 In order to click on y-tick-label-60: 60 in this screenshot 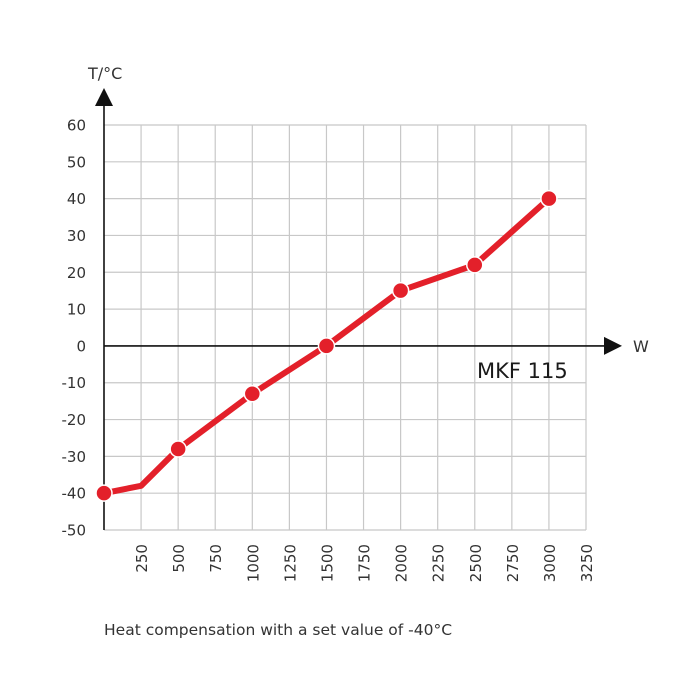, I will do `click(76, 126)`.